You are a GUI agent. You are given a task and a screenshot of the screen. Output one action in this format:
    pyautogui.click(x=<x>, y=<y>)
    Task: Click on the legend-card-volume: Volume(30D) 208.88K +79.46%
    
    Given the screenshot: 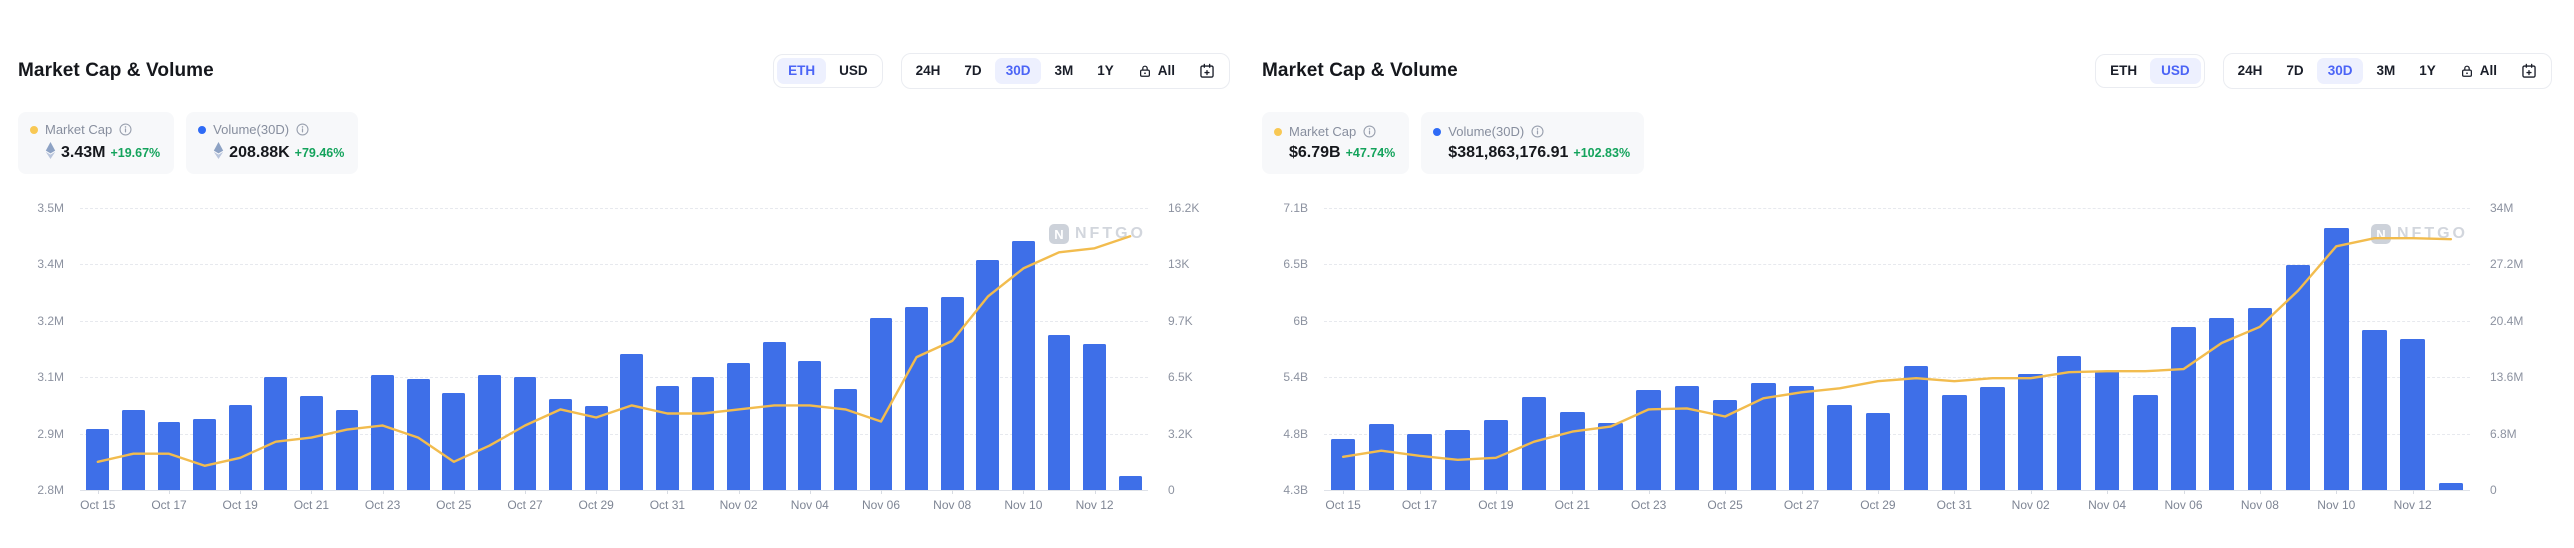 What is the action you would take?
    pyautogui.click(x=272, y=143)
    